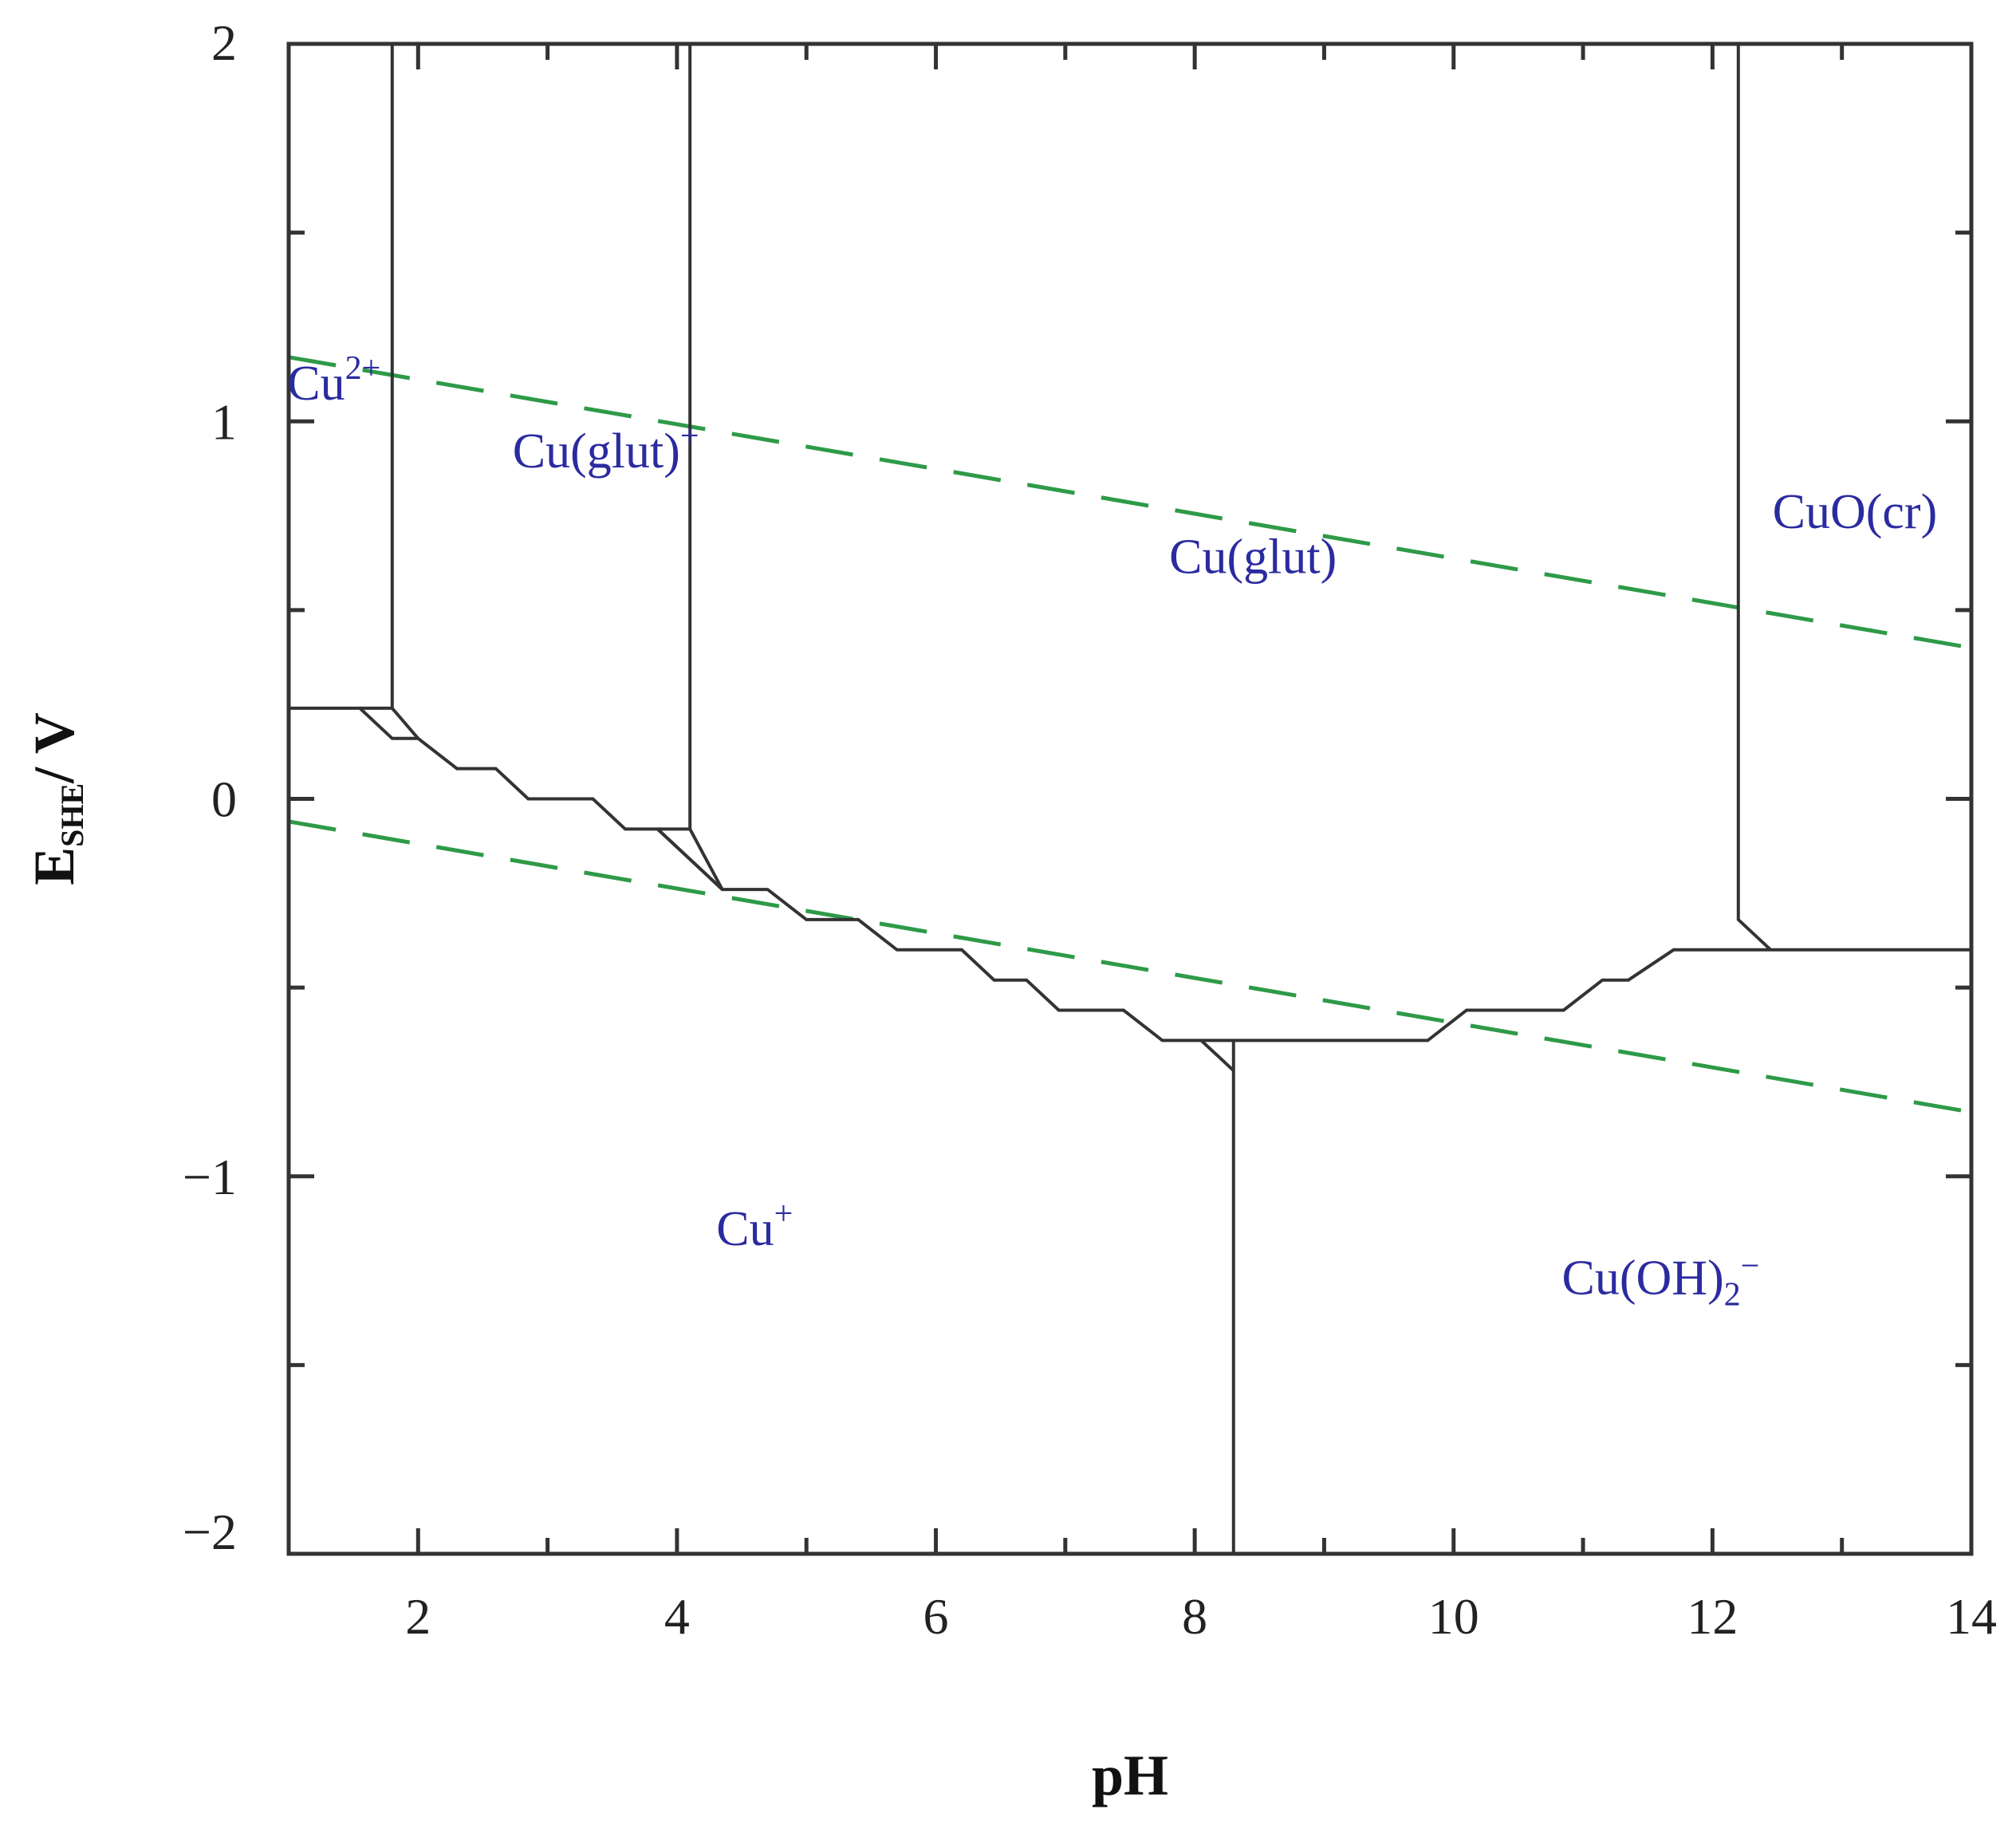 This screenshot has height=1825, width=2016. I want to click on region-label: Cu(glut)+, so click(606, 448).